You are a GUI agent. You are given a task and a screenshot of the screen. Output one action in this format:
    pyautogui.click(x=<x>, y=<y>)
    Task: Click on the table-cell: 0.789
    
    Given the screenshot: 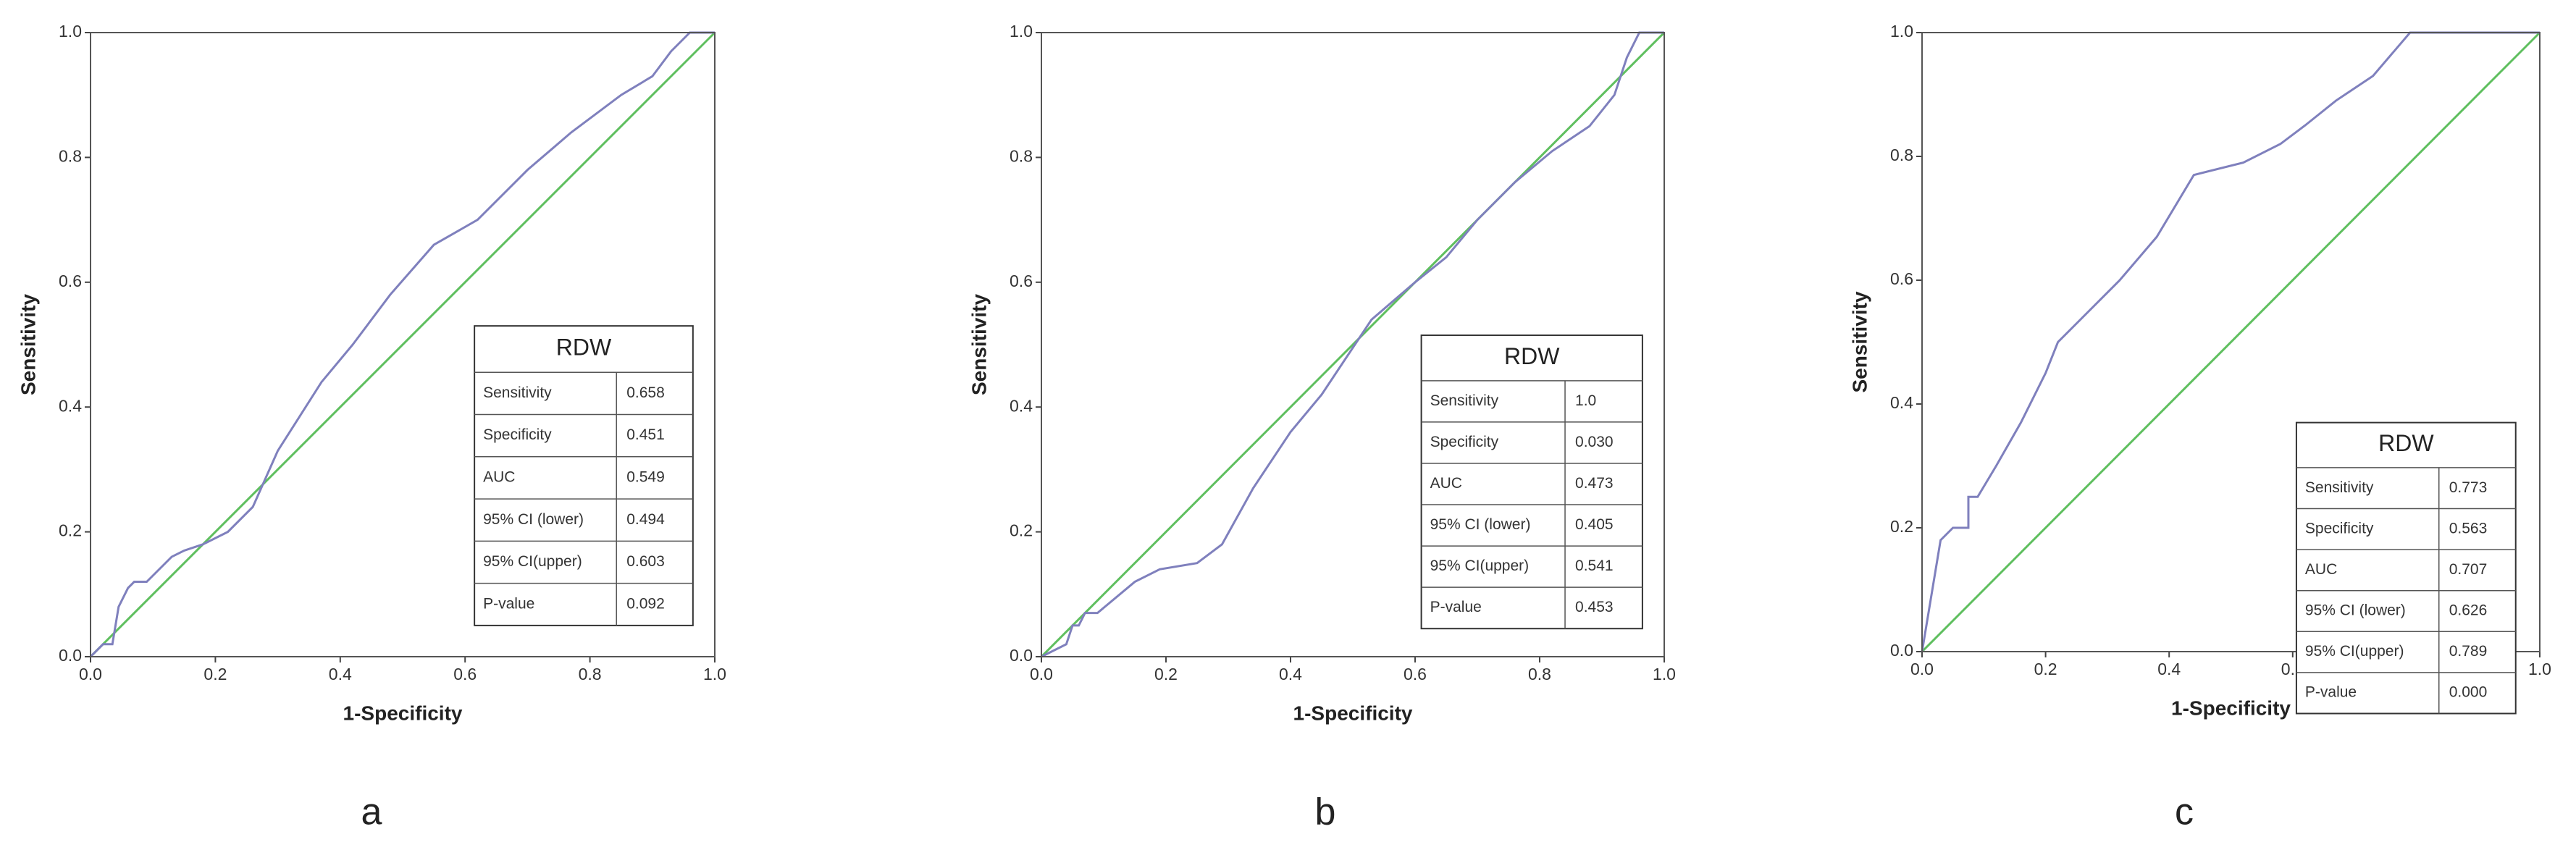 What is the action you would take?
    pyautogui.click(x=2468, y=651)
    